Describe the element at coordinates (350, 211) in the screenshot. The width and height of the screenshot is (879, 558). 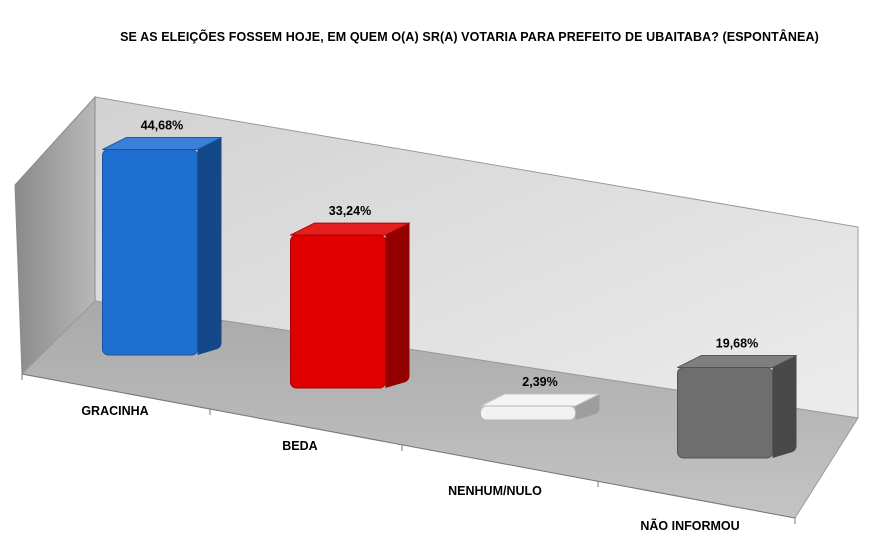
I see `data-label: 33,24%` at that location.